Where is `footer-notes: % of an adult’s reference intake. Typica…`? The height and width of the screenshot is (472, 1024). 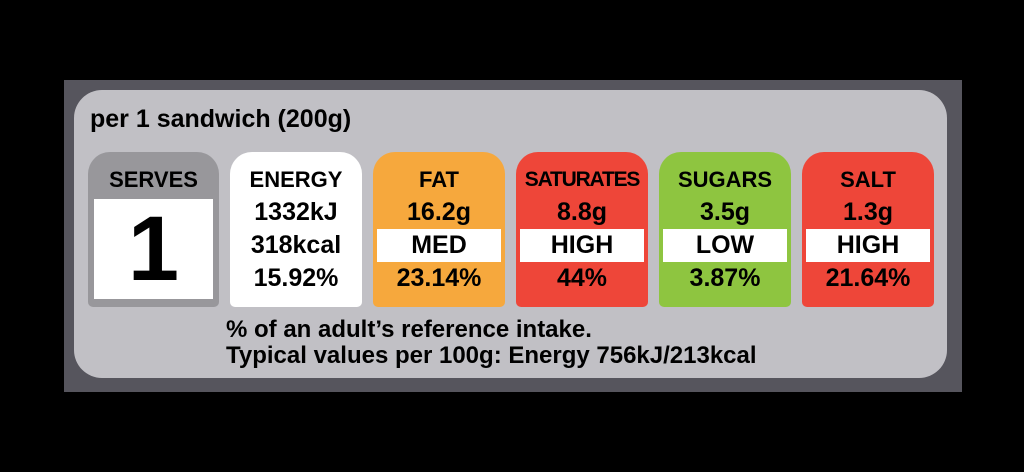
footer-notes: % of an adult’s reference intake. Typica… is located at coordinates (586, 343).